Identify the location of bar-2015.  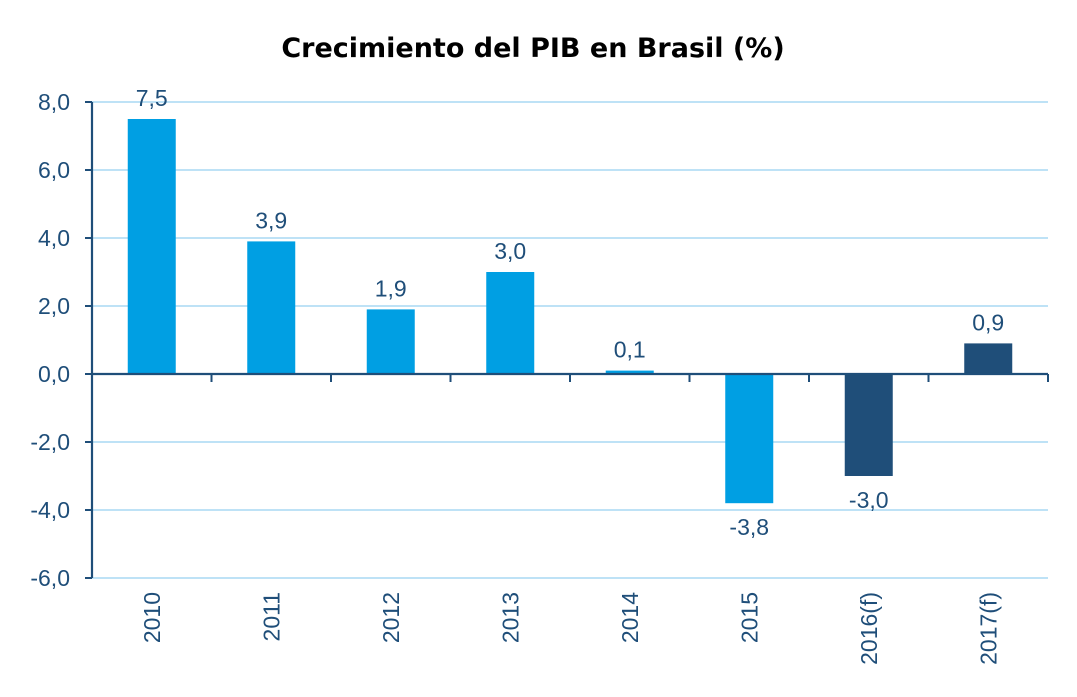
(749, 439).